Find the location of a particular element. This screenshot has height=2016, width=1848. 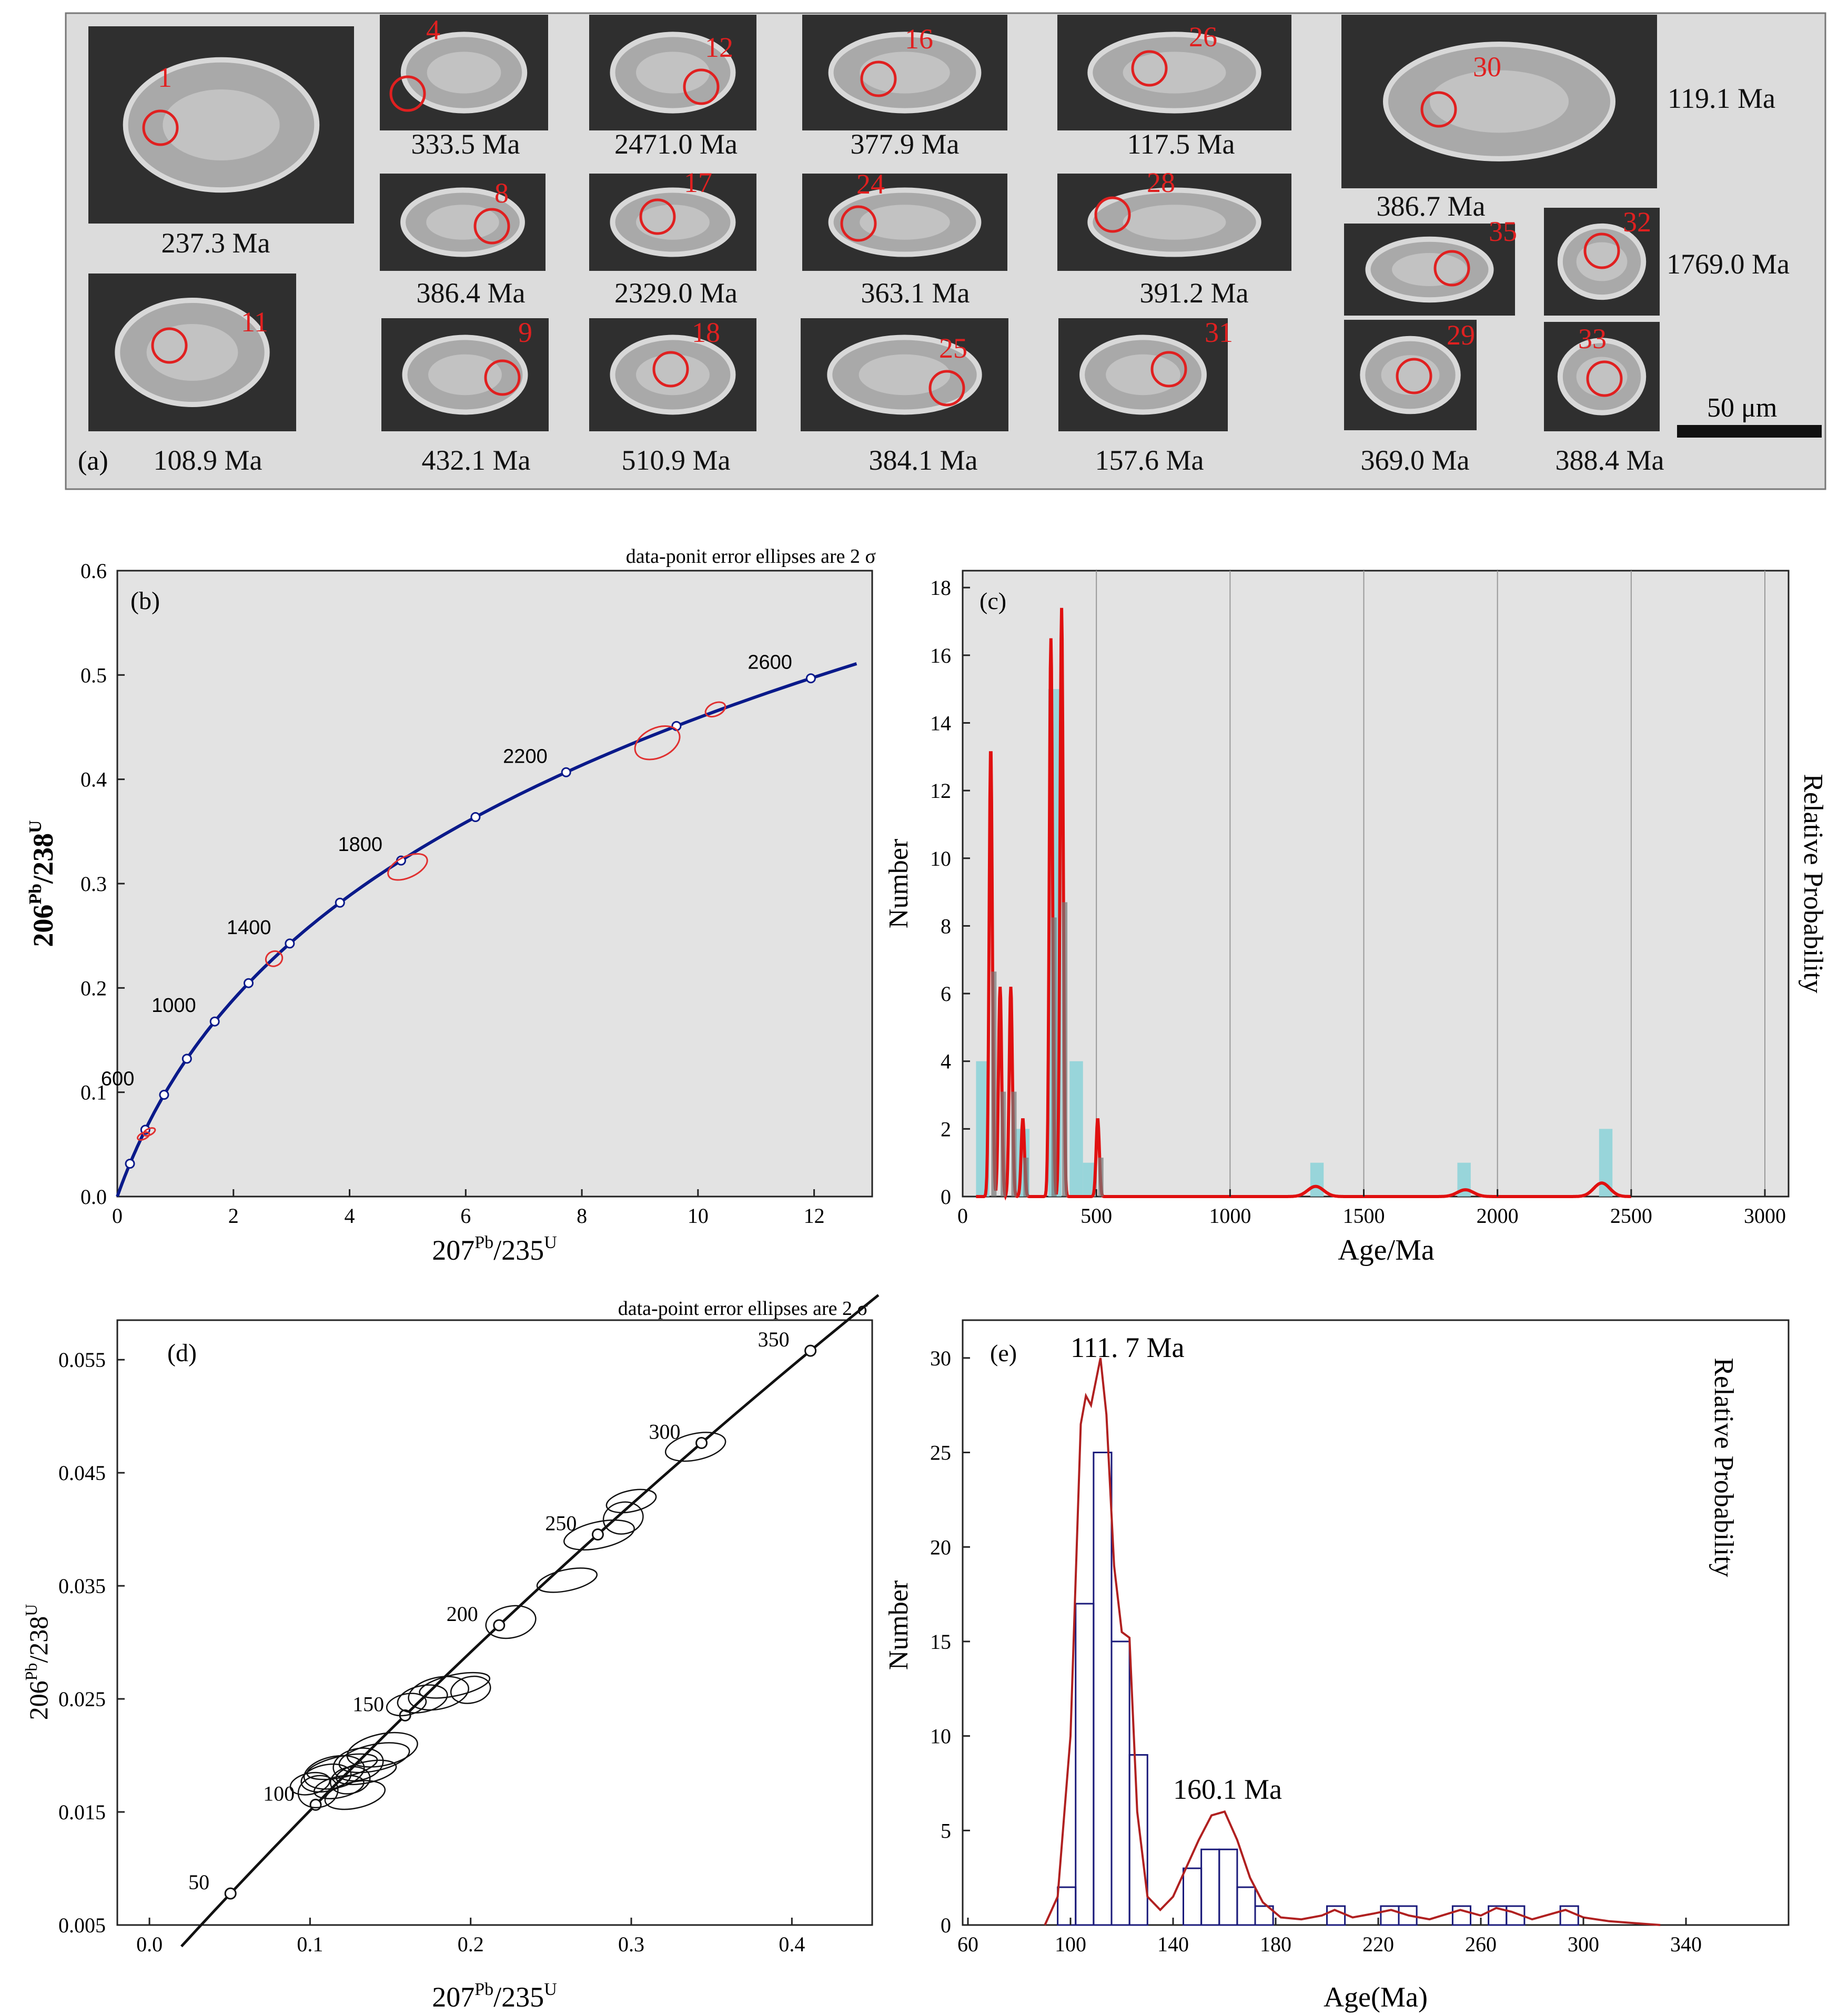

grain-age-label: 386.4 Ma is located at coordinates (471, 293).